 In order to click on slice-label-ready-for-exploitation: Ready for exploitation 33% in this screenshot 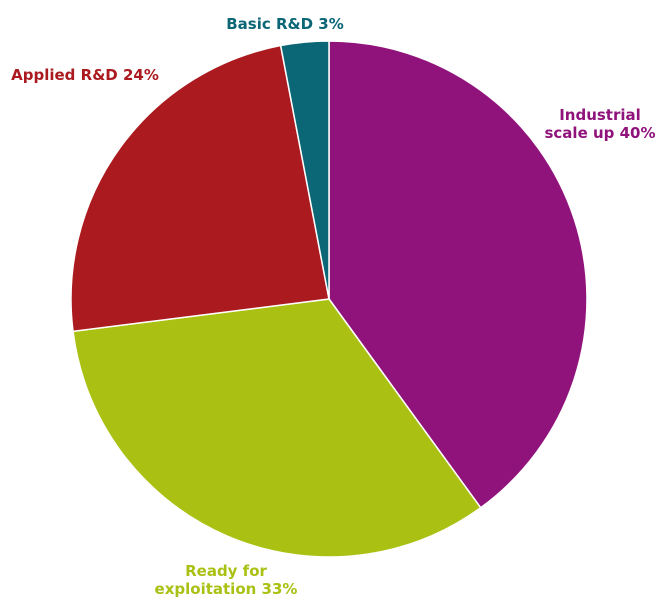, I will do `click(226, 580)`.